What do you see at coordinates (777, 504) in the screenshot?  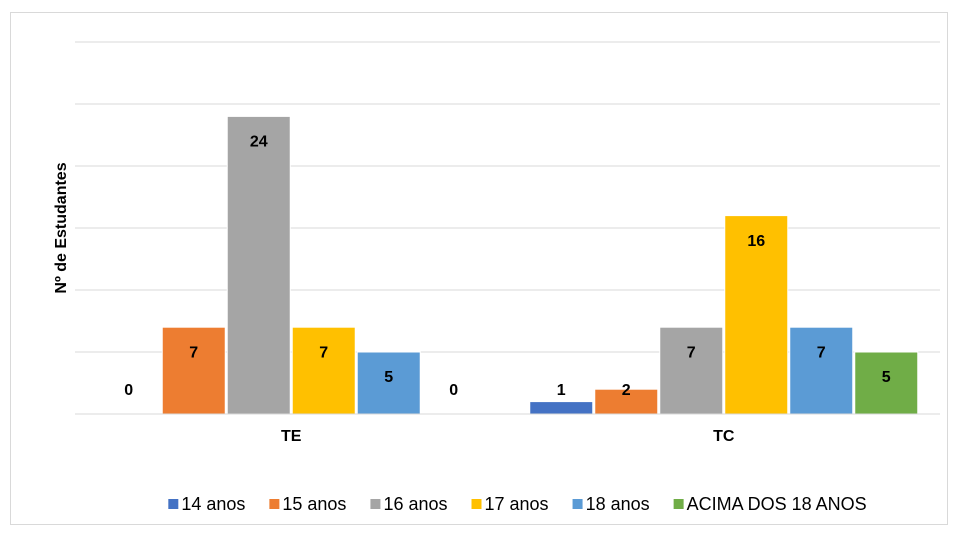 I see `legend-label: ACIMA DOS 18 ANOS` at bounding box center [777, 504].